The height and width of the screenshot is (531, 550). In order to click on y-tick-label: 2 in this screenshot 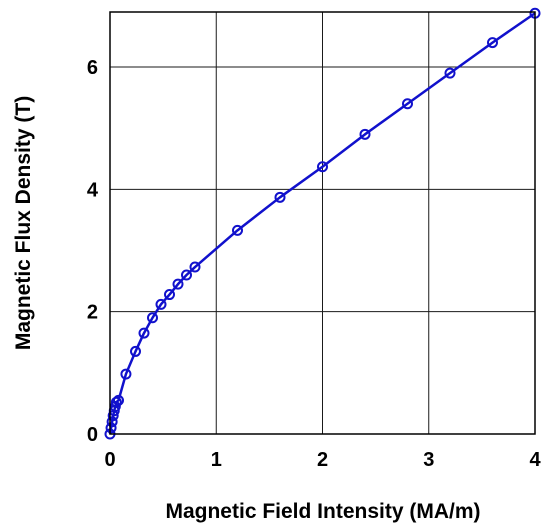, I will do `click(92, 313)`.